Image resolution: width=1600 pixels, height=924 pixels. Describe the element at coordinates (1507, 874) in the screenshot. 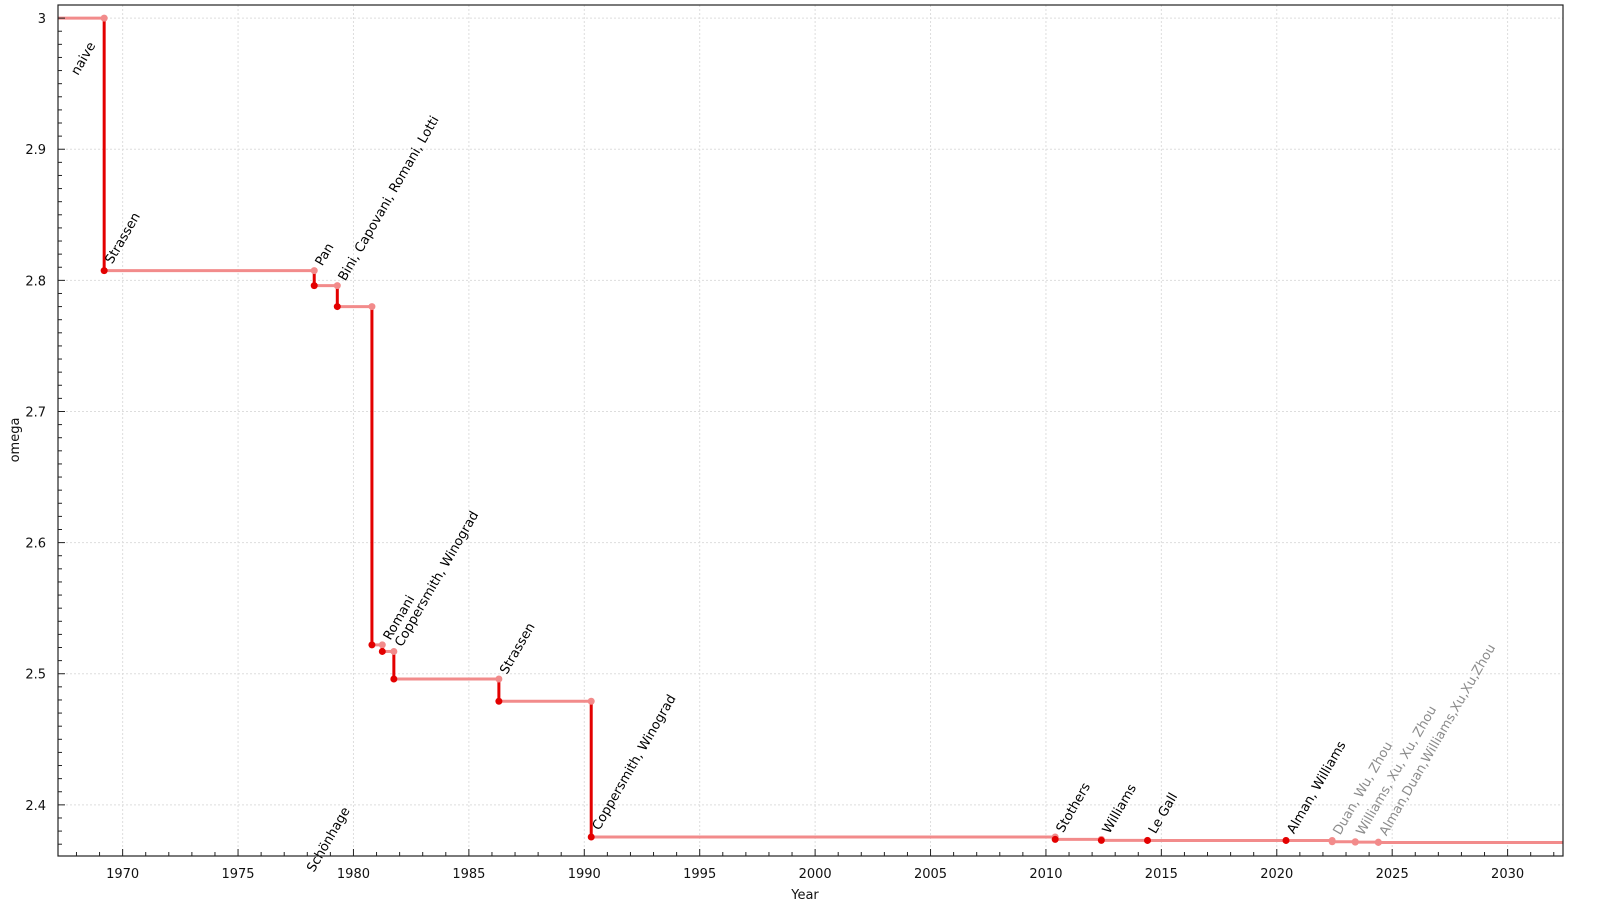

I see `x-tick-label: 2030` at that location.